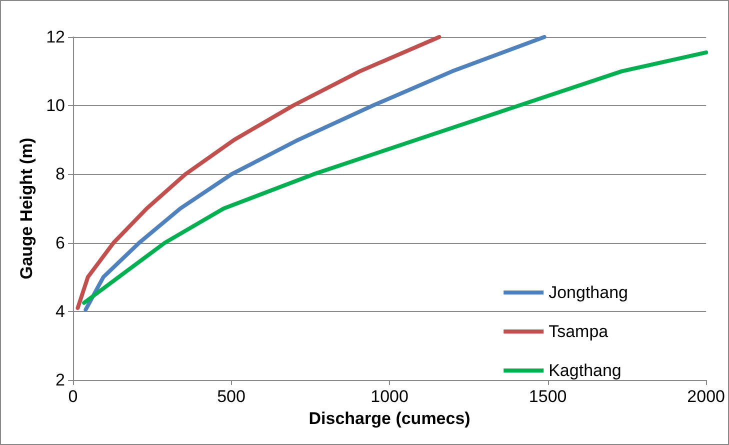 This screenshot has height=445, width=729. What do you see at coordinates (389, 418) in the screenshot?
I see `x-axis-title: Discharge (cumecs)` at bounding box center [389, 418].